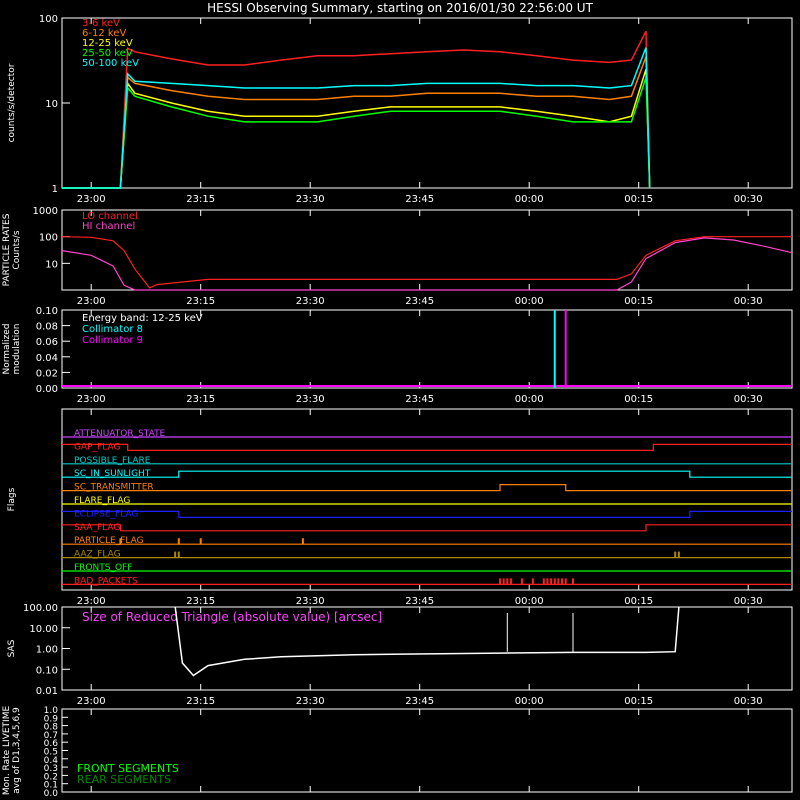 This screenshot has width=800, height=800. What do you see at coordinates (51, 728) in the screenshot?
I see `y-tick-label: 0.8` at bounding box center [51, 728].